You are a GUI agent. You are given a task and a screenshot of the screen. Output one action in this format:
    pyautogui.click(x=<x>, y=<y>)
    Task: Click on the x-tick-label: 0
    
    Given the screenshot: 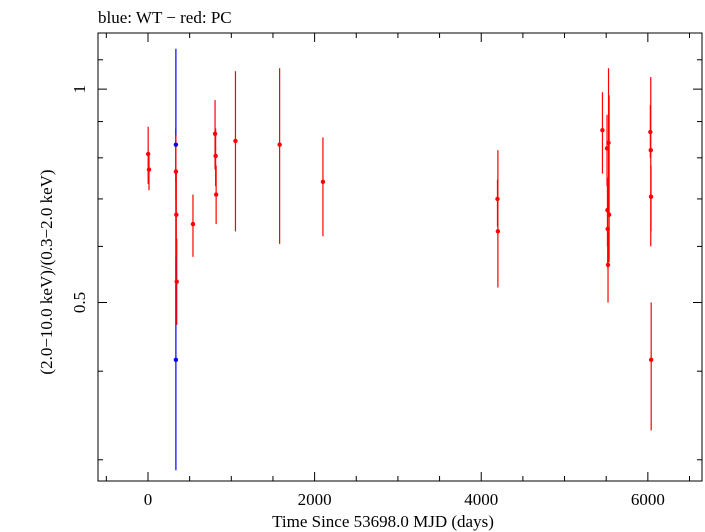 What is the action you would take?
    pyautogui.click(x=148, y=499)
    